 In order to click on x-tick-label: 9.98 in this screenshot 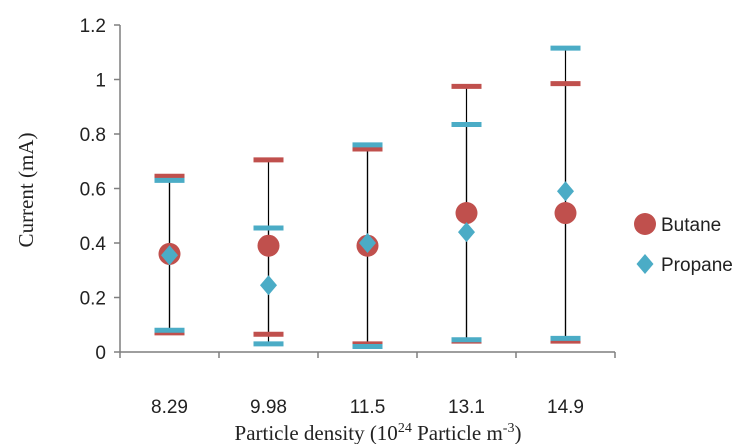, I will do `click(268, 407)`.